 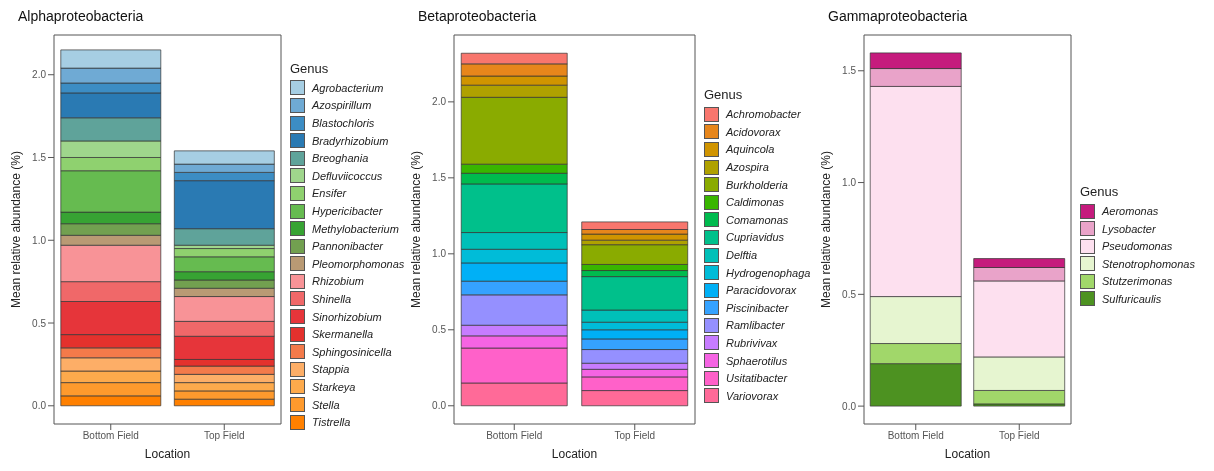 I want to click on legend-label: Hydrogenophaga, so click(x=768, y=272).